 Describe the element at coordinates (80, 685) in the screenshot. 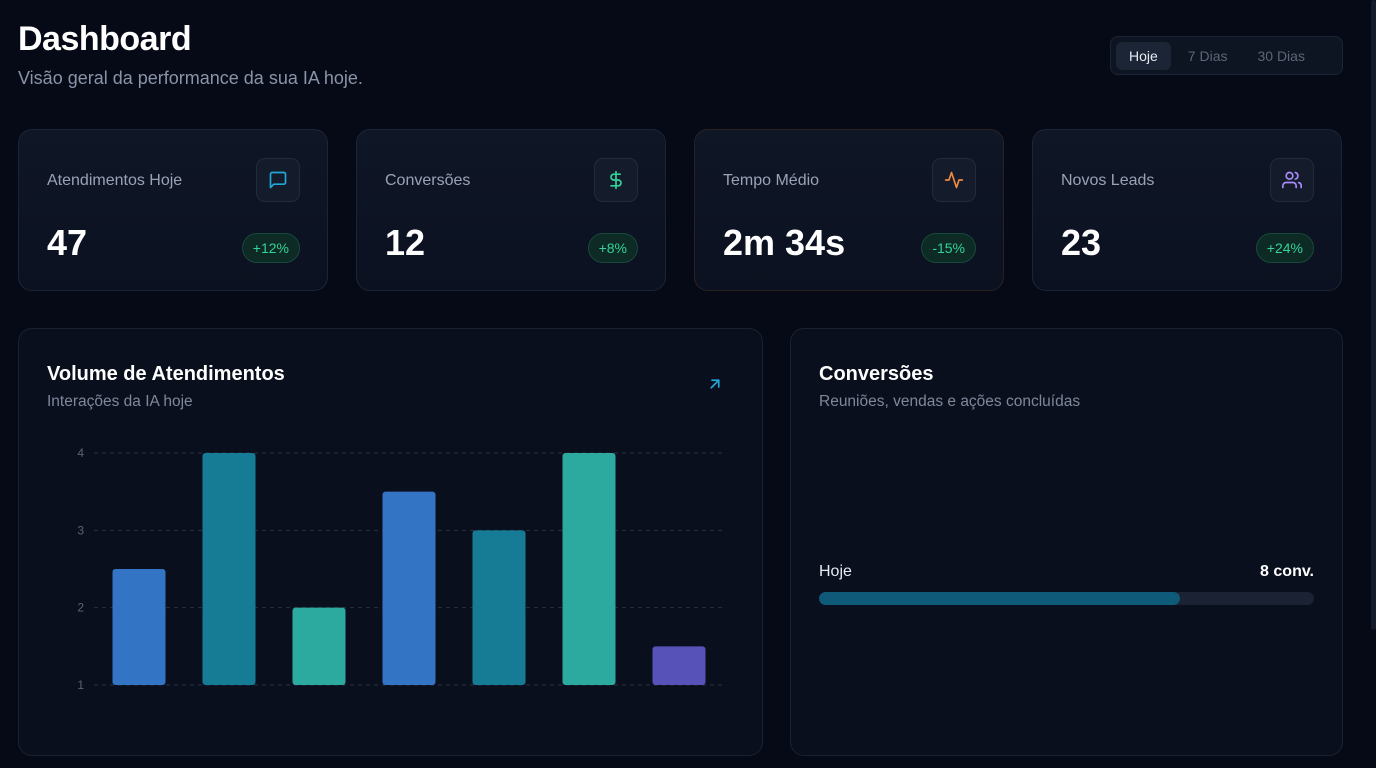

I see `y-tick-label: 1` at that location.